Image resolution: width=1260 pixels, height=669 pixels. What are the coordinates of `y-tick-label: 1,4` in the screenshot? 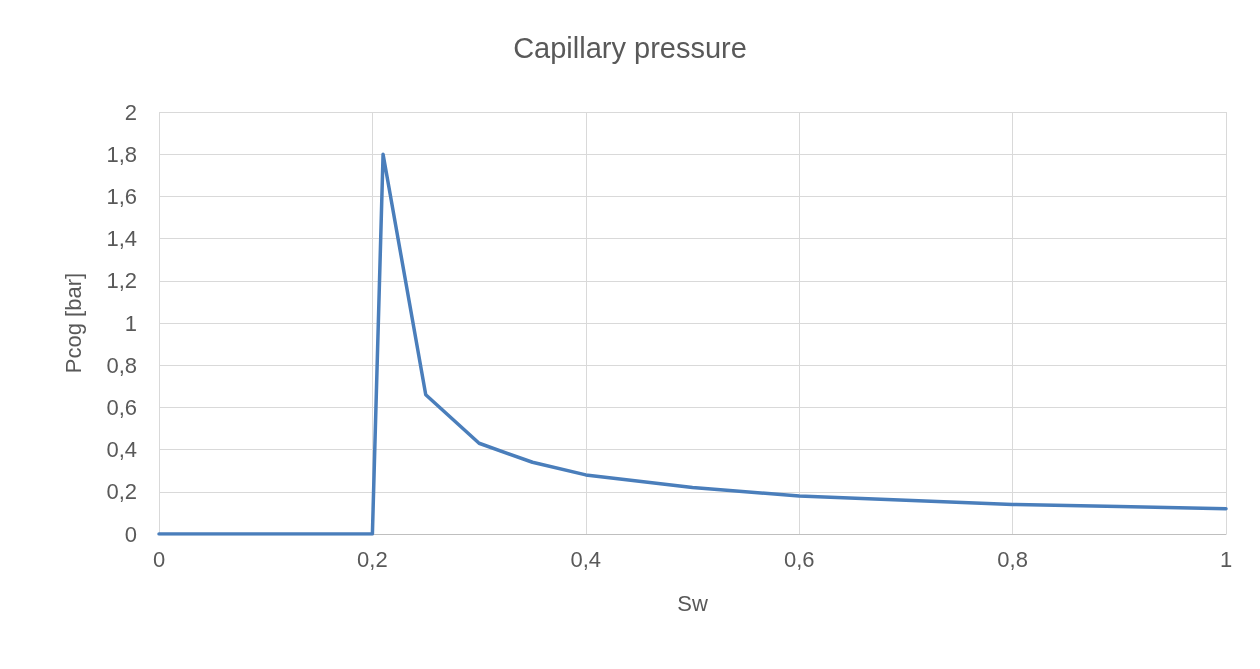 It's located at (121, 239).